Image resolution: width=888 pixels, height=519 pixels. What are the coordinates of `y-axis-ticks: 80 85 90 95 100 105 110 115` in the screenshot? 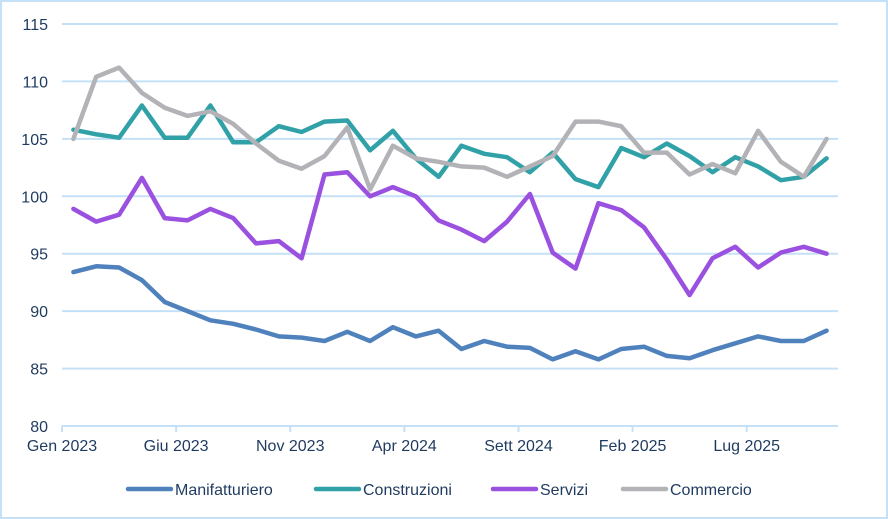 It's located at (34, 226).